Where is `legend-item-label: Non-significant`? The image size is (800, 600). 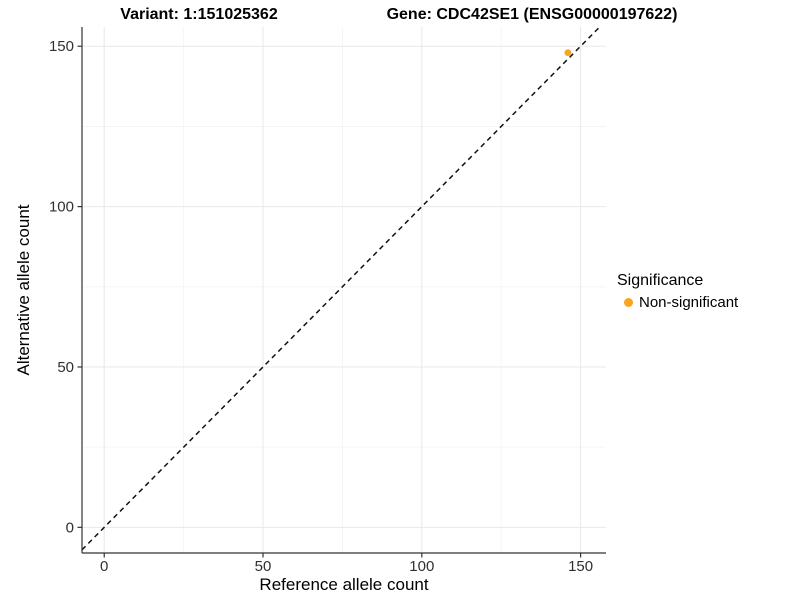 legend-item-label: Non-significant is located at coordinates (689, 302).